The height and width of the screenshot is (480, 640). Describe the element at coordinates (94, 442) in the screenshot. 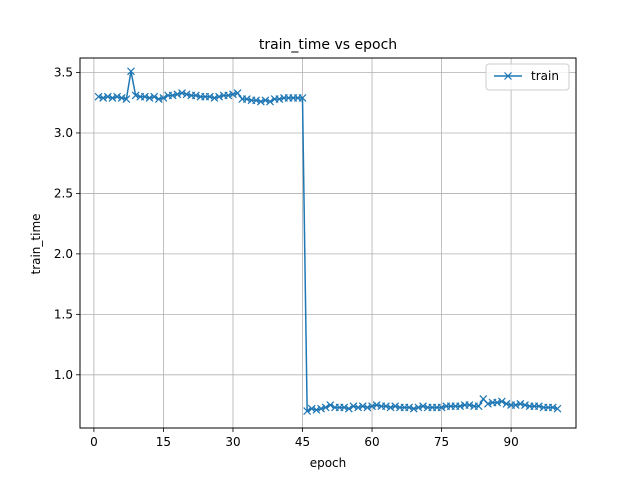

I see `x-tick-label: 0` at that location.